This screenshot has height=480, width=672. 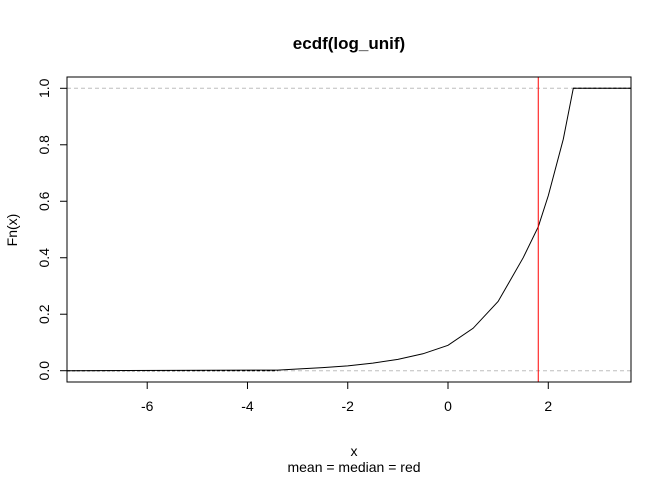 I want to click on x-tick-label: -4, so click(x=247, y=406).